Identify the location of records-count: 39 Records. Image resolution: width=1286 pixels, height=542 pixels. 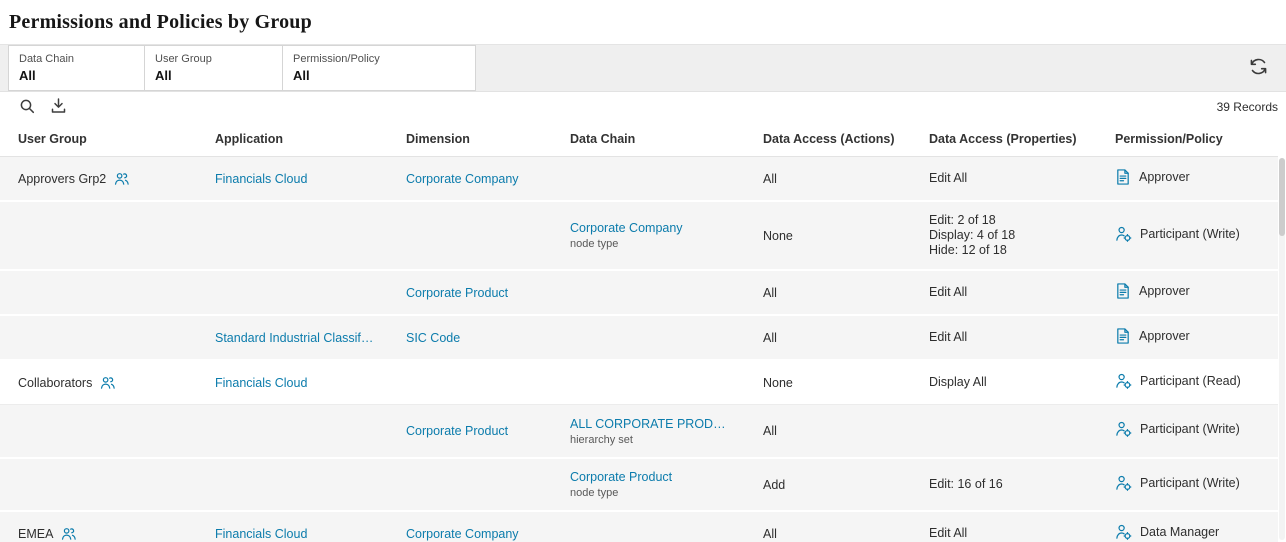
(1247, 107).